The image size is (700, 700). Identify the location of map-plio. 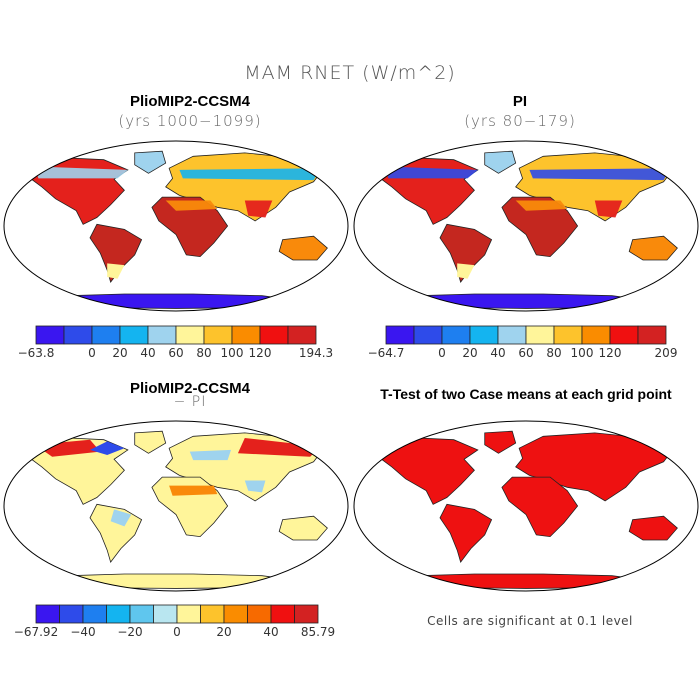
(176, 226).